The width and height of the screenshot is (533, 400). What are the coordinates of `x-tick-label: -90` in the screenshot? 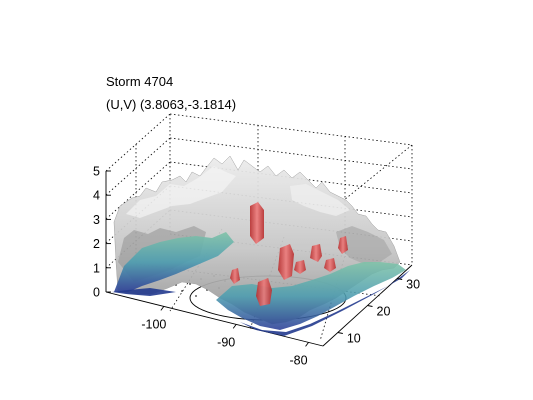 It's located at (226, 342).